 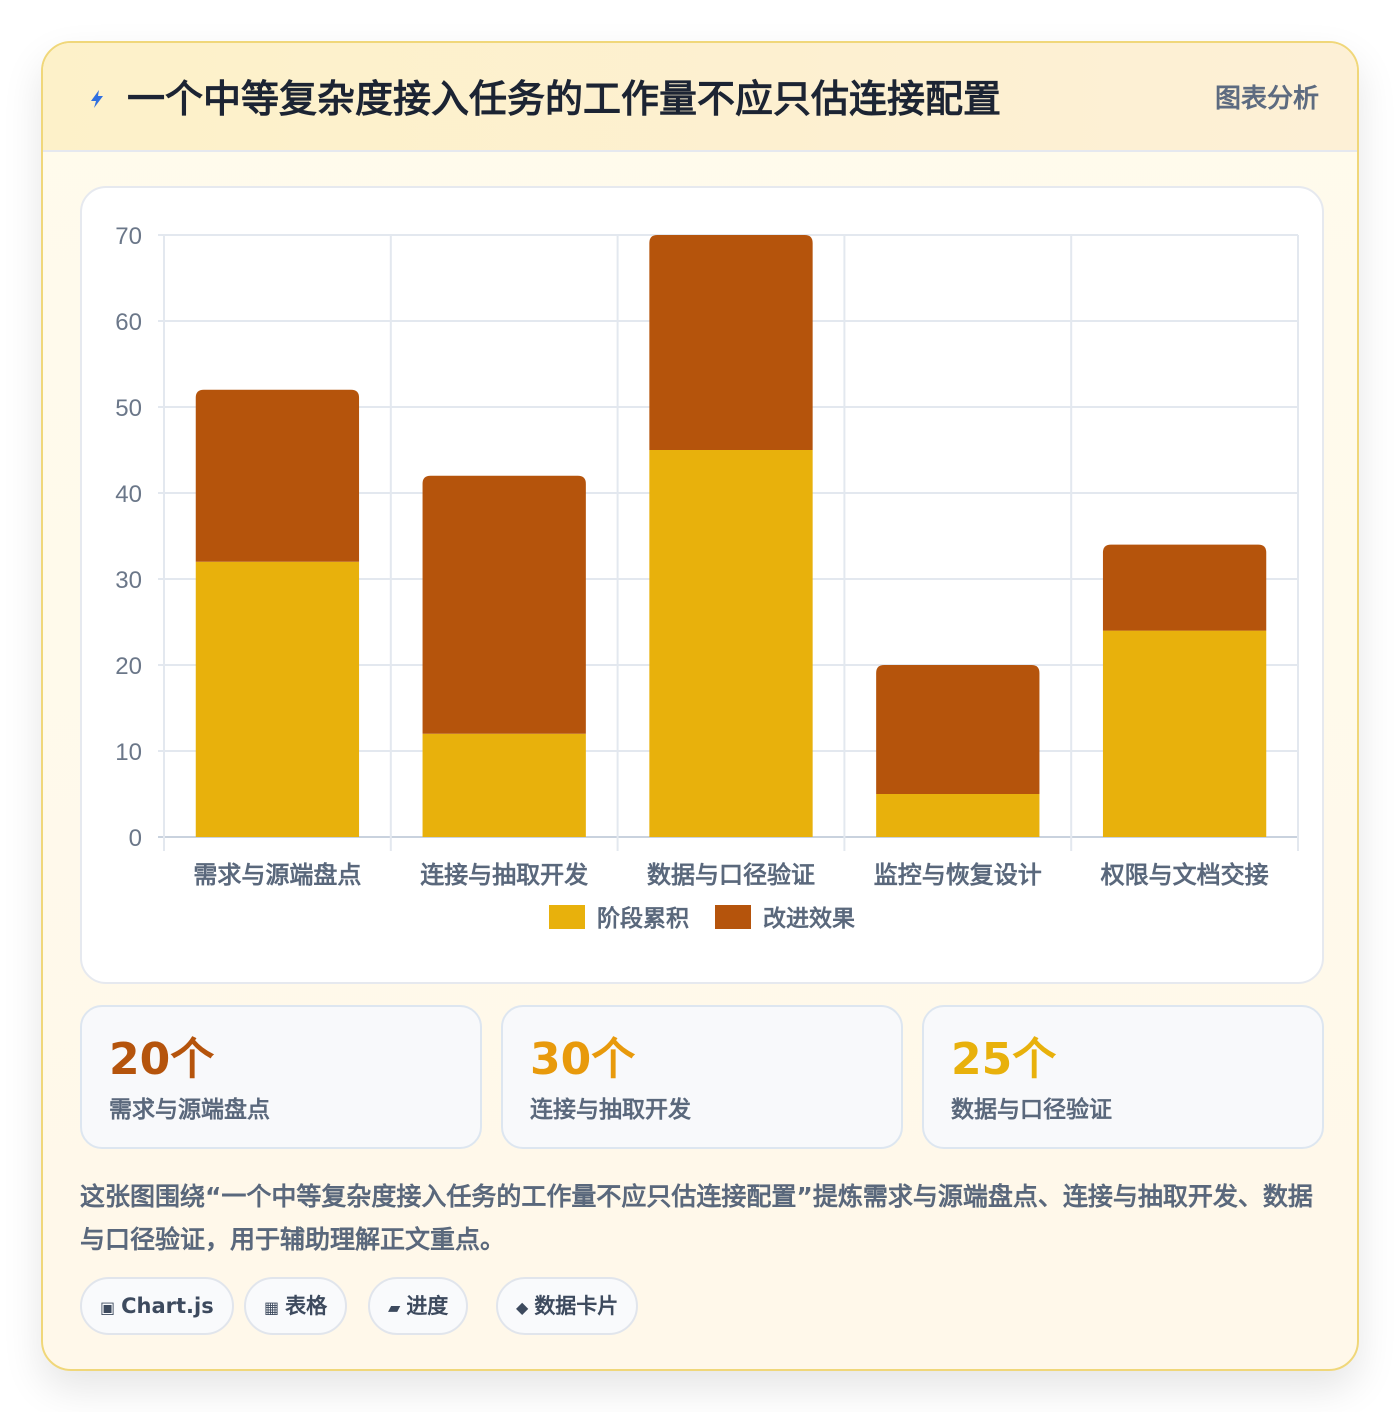 What do you see at coordinates (702, 1077) in the screenshot?
I see `stat-card-2: 30个 连接与抽取开发` at bounding box center [702, 1077].